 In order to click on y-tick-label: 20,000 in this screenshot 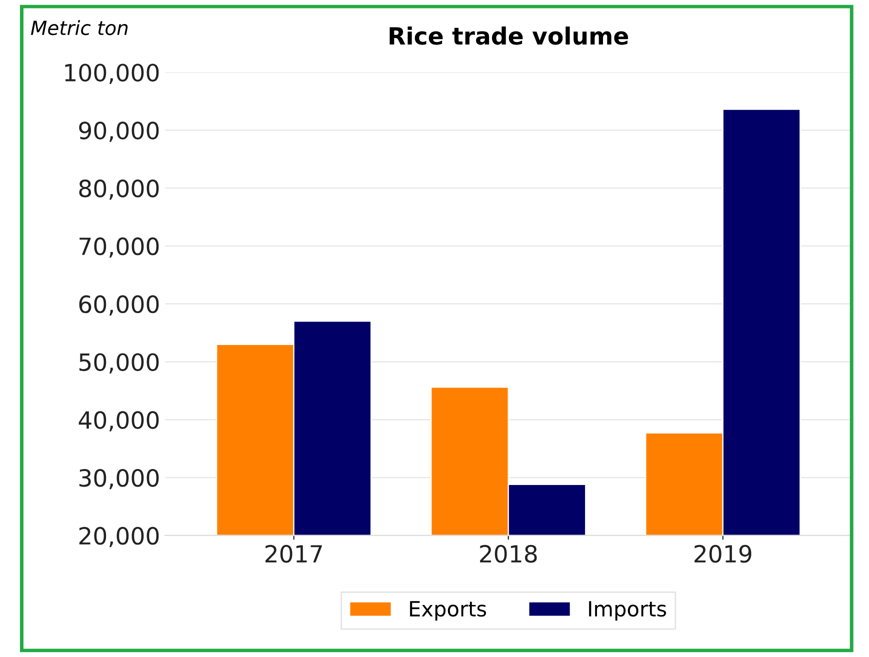, I will do `click(119, 537)`.